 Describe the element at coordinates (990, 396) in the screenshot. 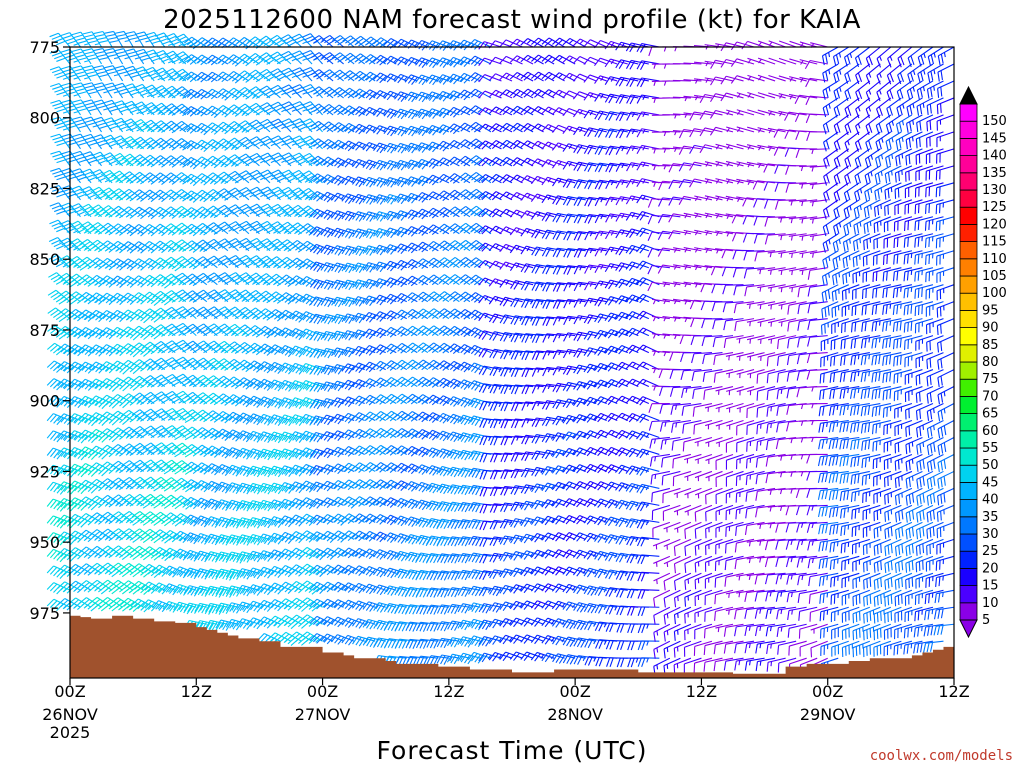

I see `colorbar-label: 70` at that location.